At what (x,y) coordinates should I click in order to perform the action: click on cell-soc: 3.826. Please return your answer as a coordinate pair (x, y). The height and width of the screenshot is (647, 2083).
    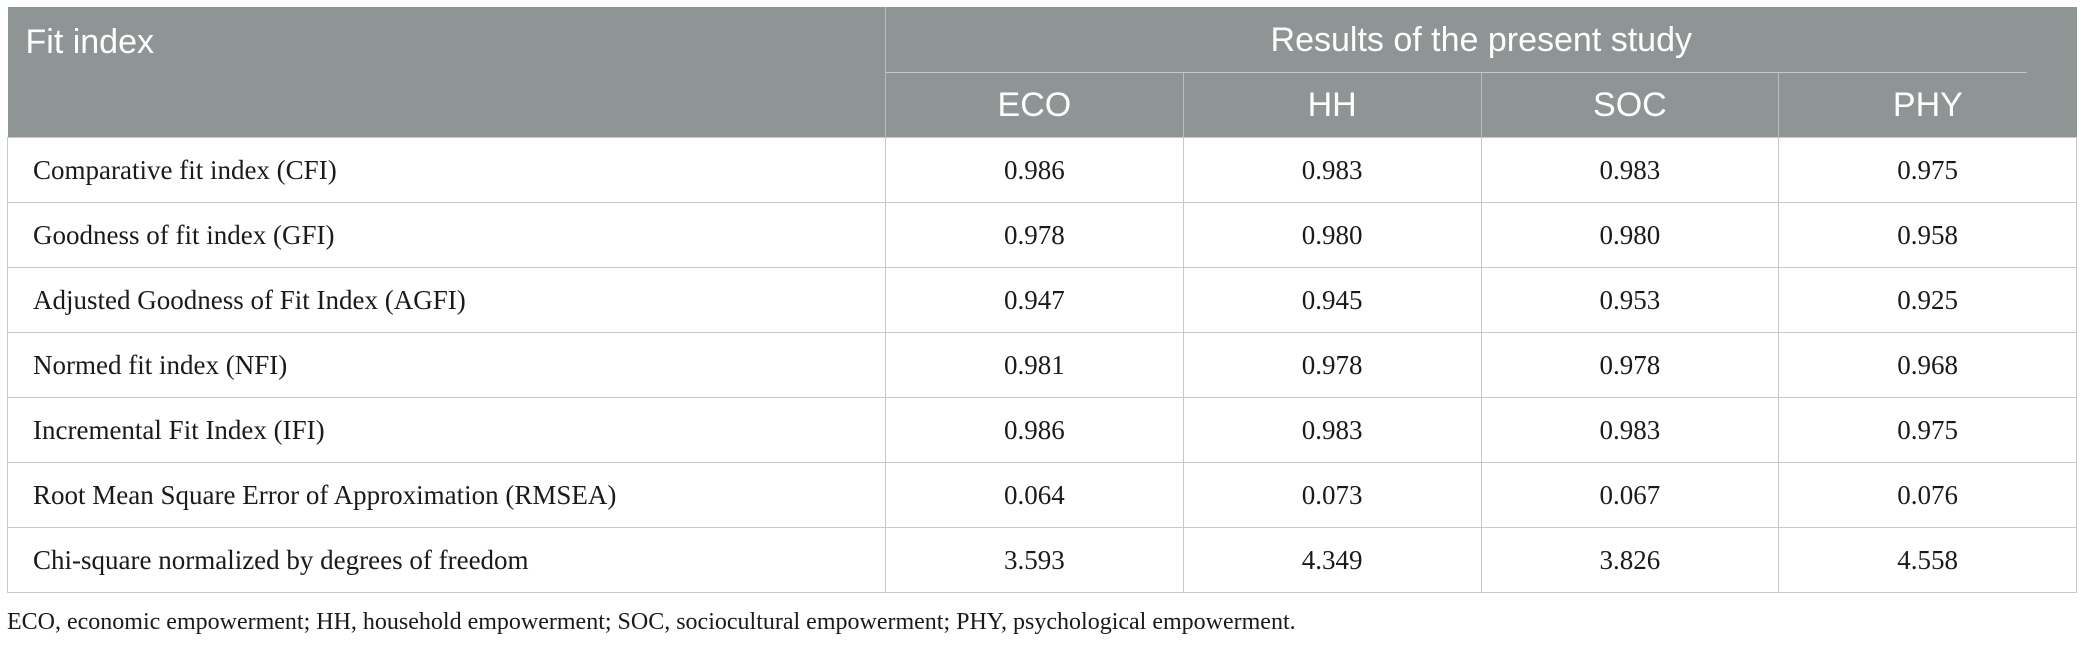
    Looking at the image, I should click on (1629, 560).